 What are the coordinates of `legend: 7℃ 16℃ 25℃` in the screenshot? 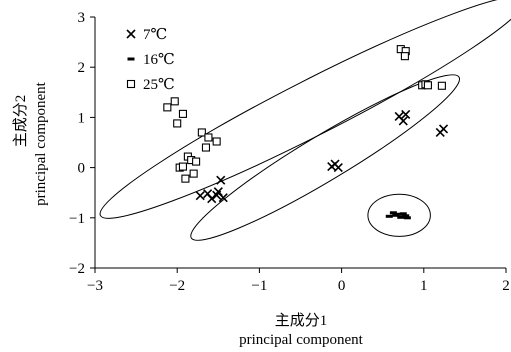 It's located at (150, 60).